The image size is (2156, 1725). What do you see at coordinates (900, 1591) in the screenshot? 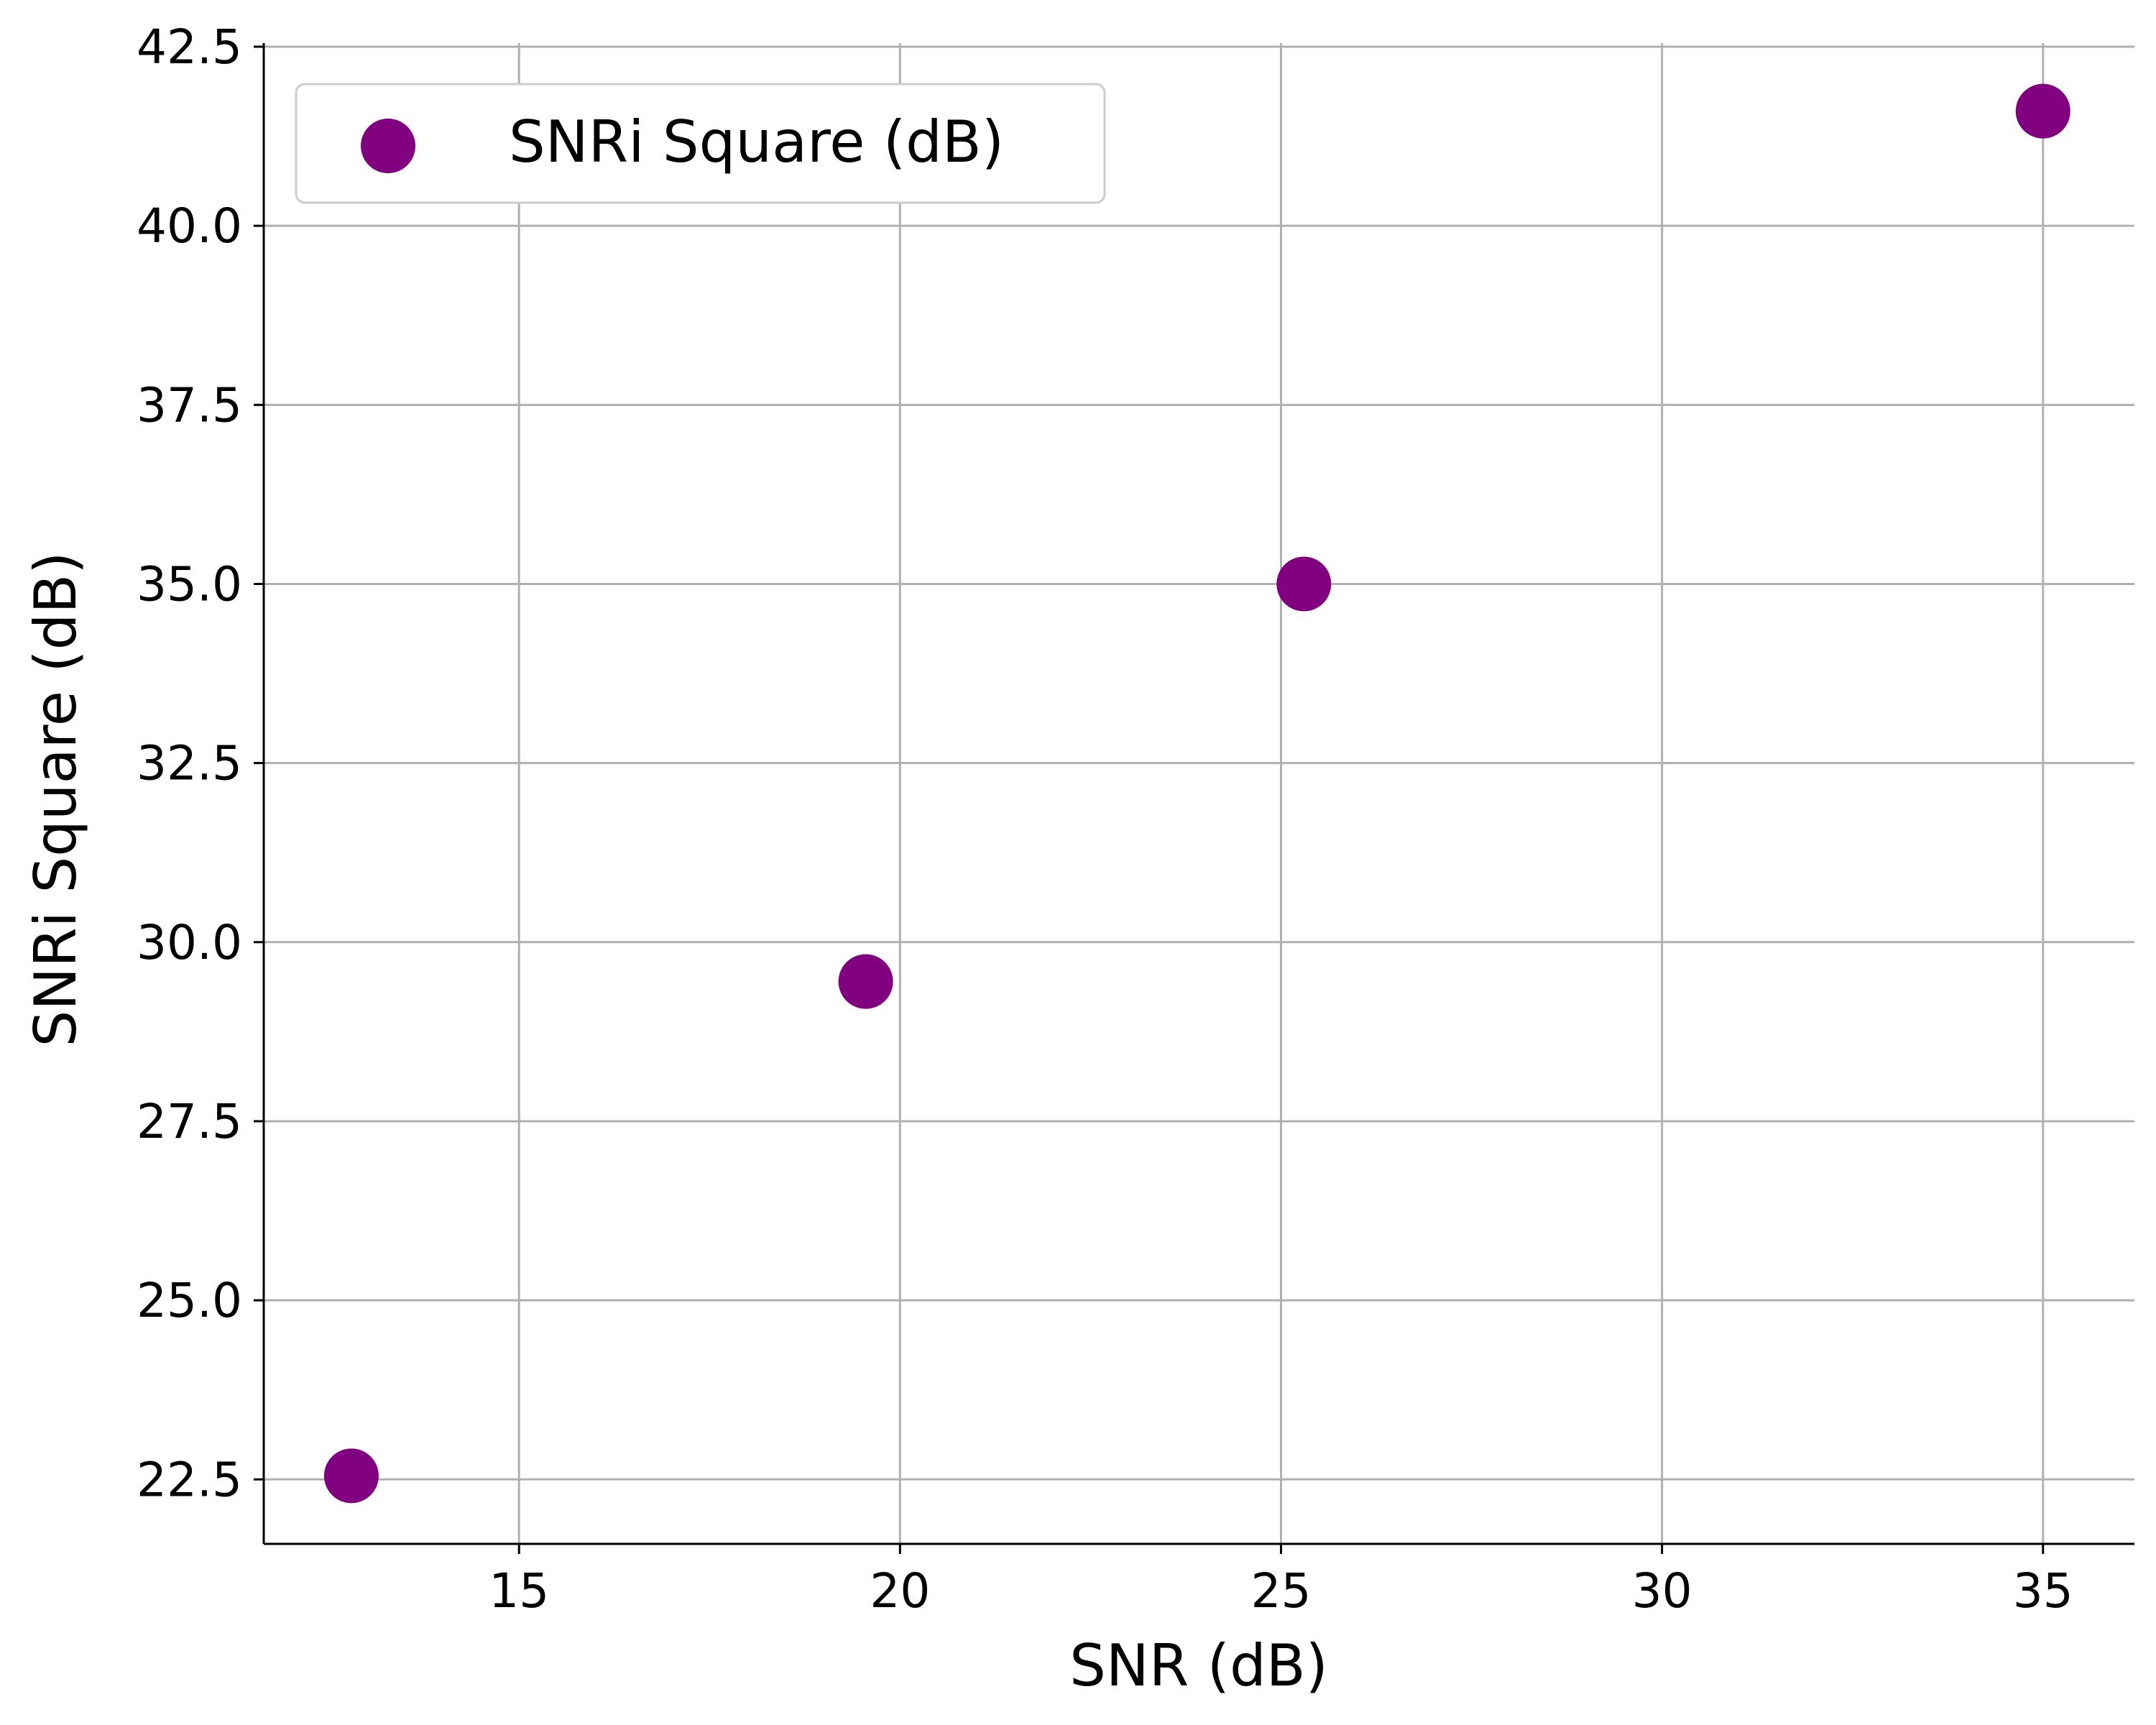
I see `x-tick-label: 20` at bounding box center [900, 1591].